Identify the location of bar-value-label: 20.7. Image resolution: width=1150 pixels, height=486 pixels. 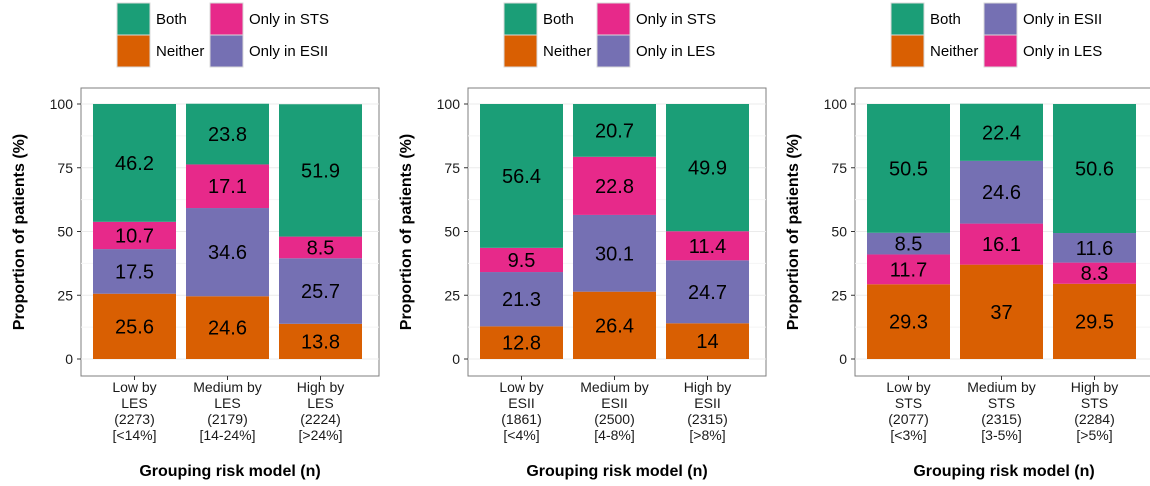
(614, 131).